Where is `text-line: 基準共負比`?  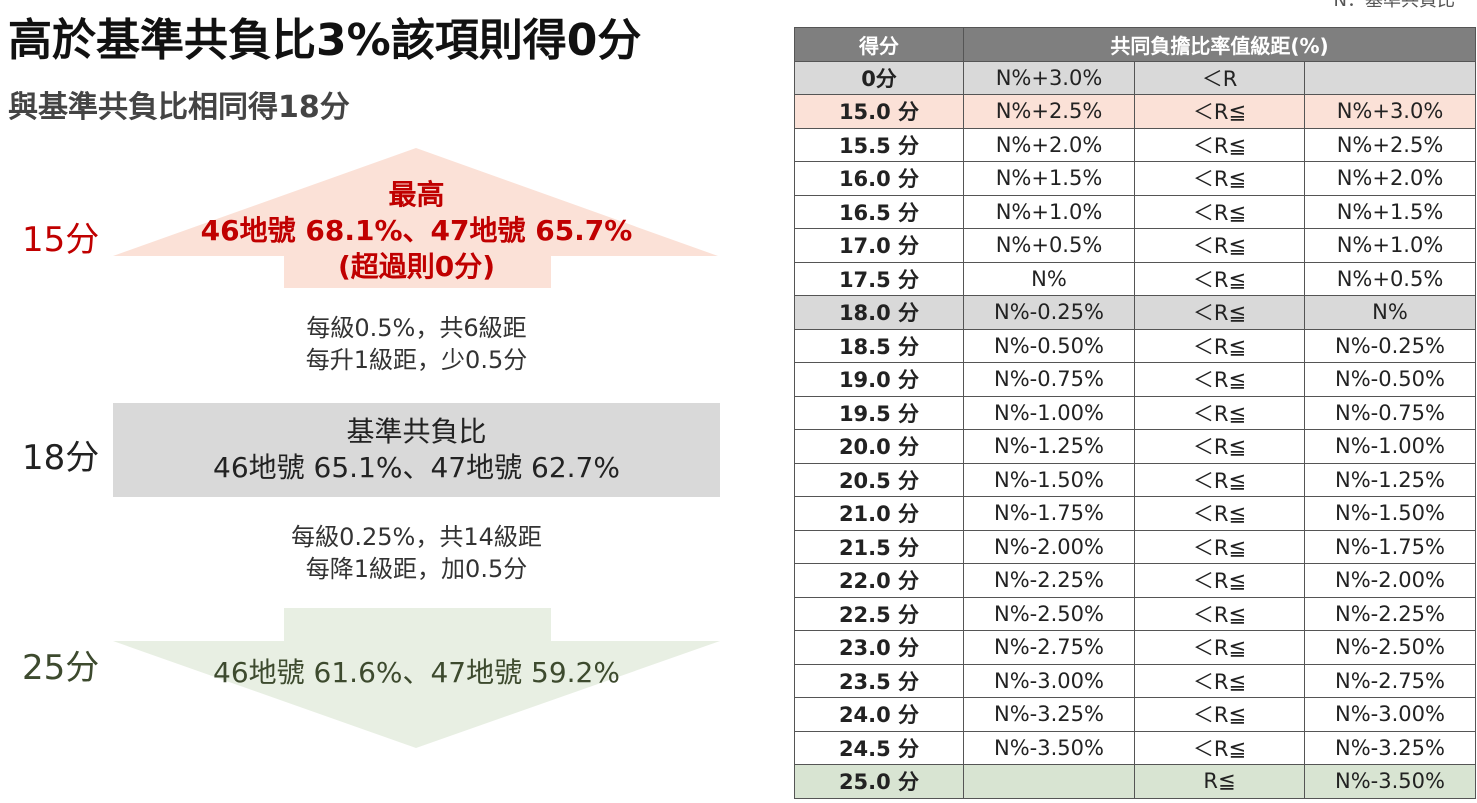
text-line: 基準共負比 is located at coordinates (416, 431).